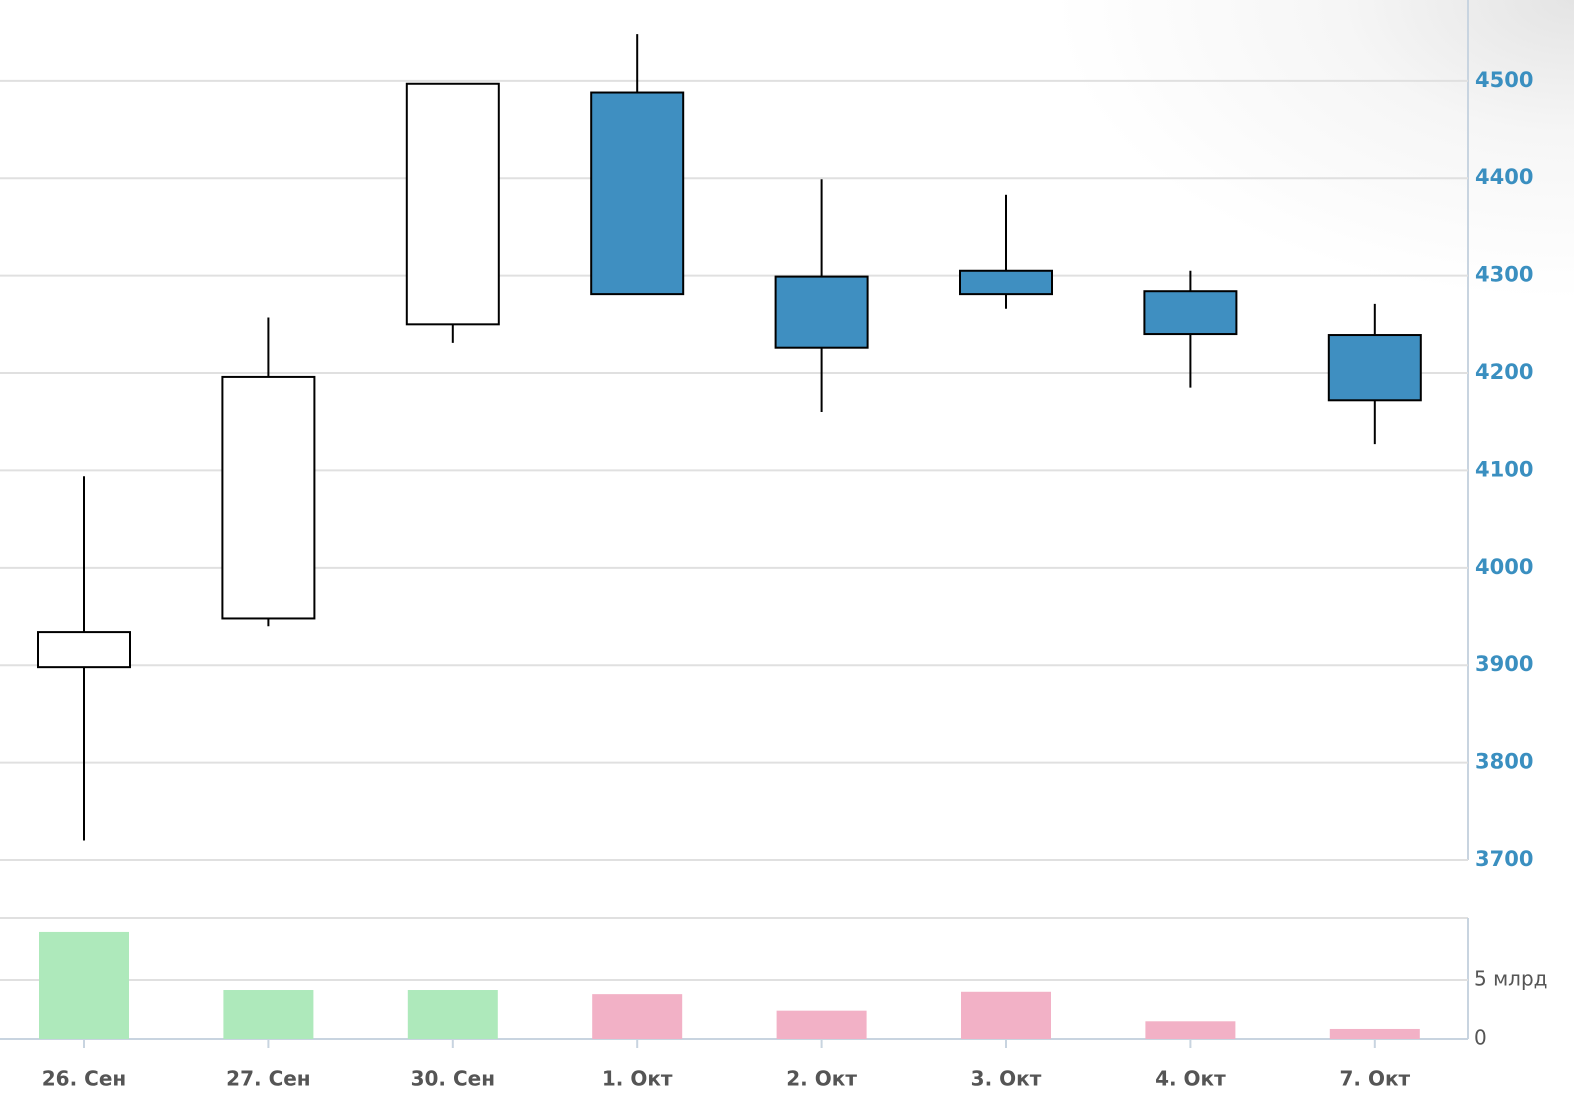  Describe the element at coordinates (1504, 275) in the screenshot. I see `y-tick-label: 4300` at that location.